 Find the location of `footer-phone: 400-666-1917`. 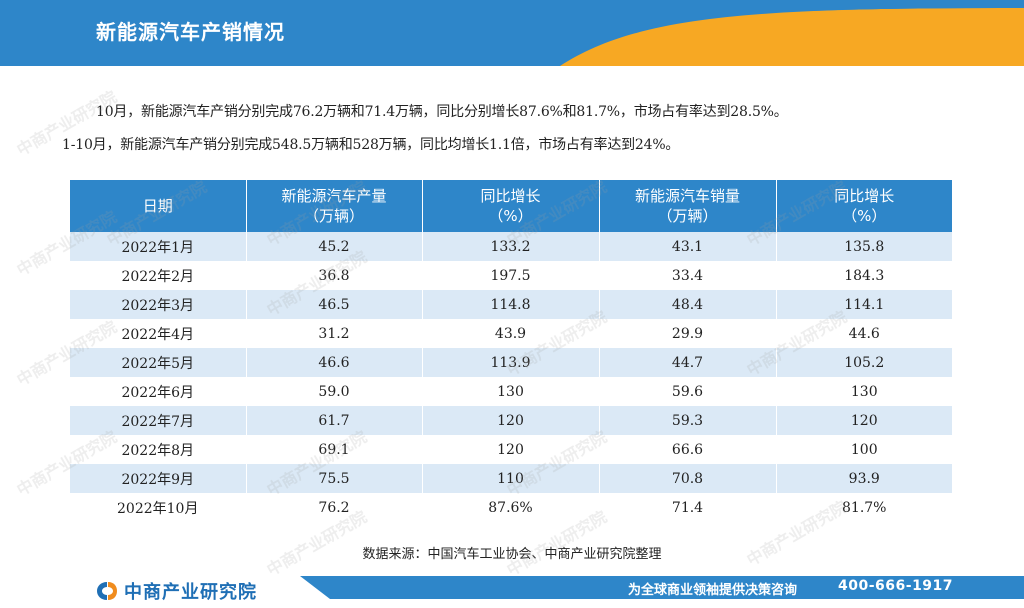

footer-phone: 400-666-1917 is located at coordinates (896, 586).